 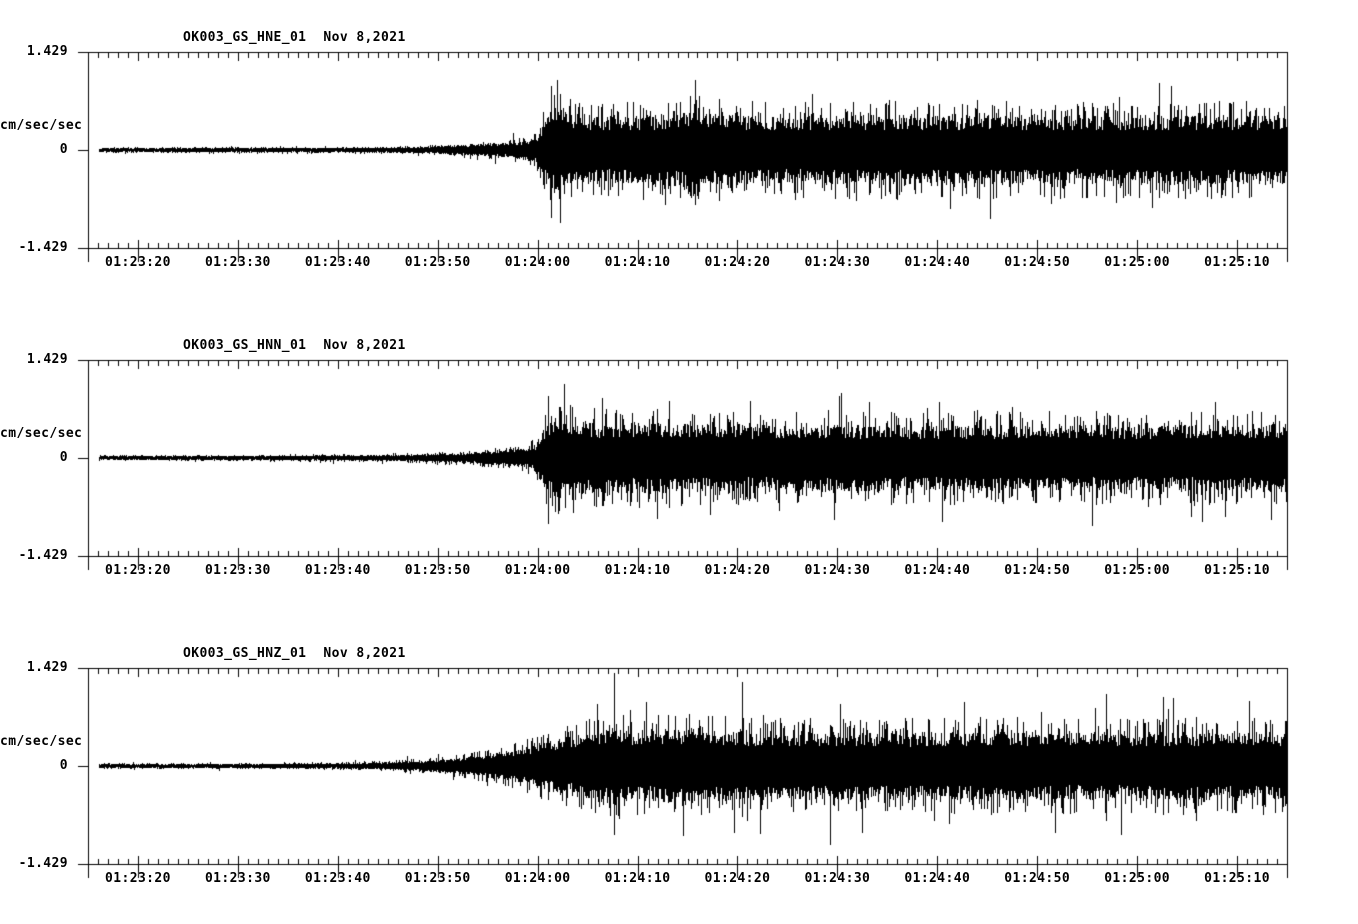 I want to click on trace-title-row: OK003_GS_HNN_01 Nov 8,2021, so click(x=294, y=345).